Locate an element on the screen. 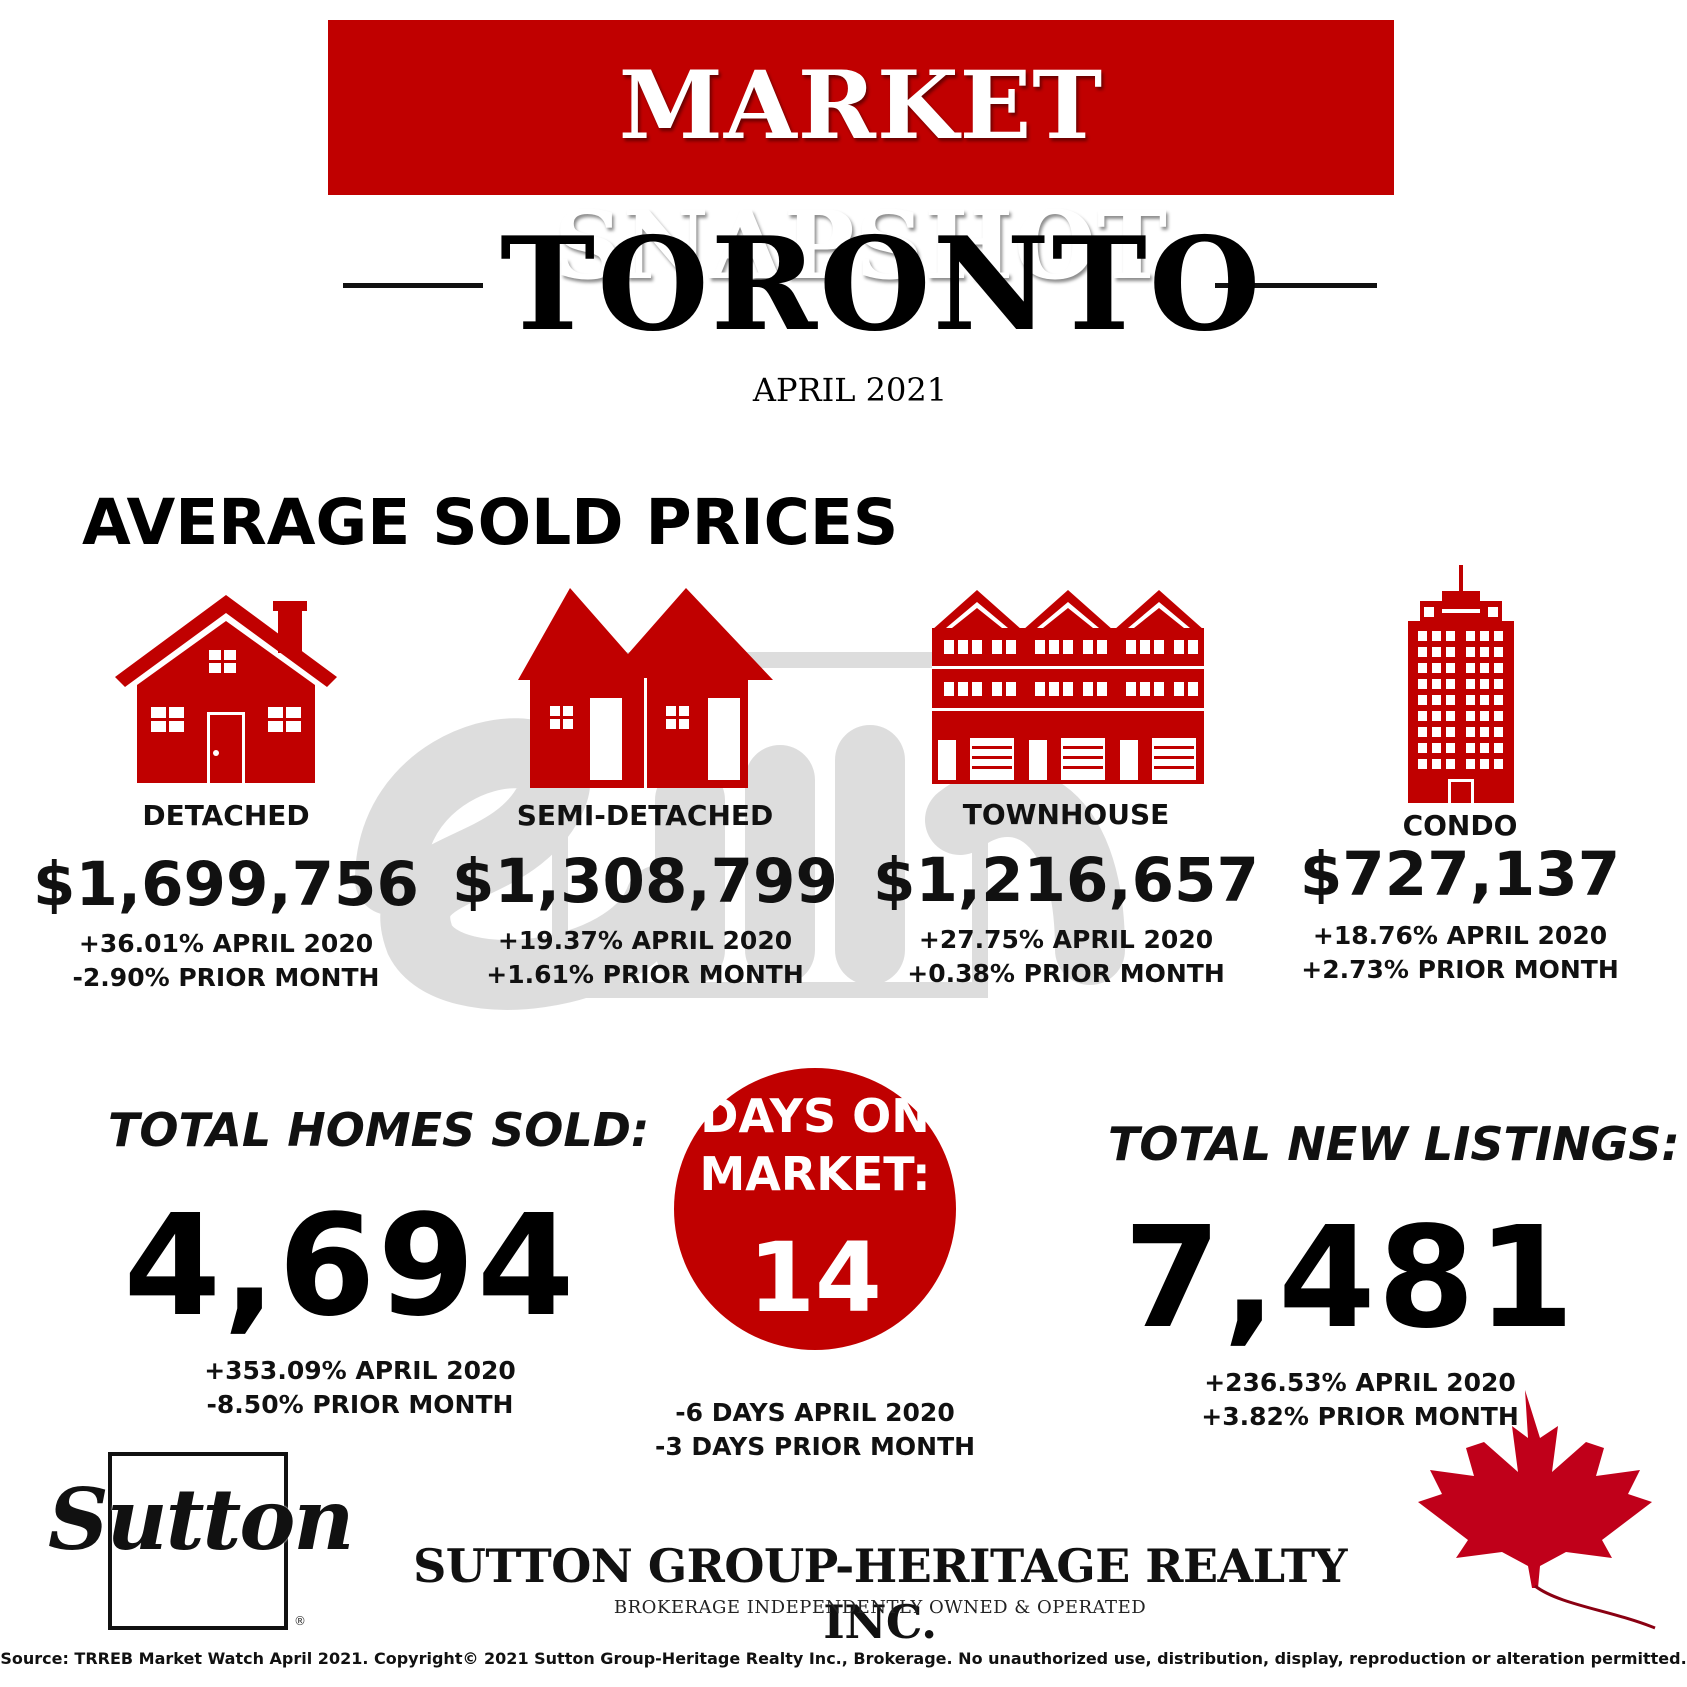  days-on-market-badge is located at coordinates (815, 1209).